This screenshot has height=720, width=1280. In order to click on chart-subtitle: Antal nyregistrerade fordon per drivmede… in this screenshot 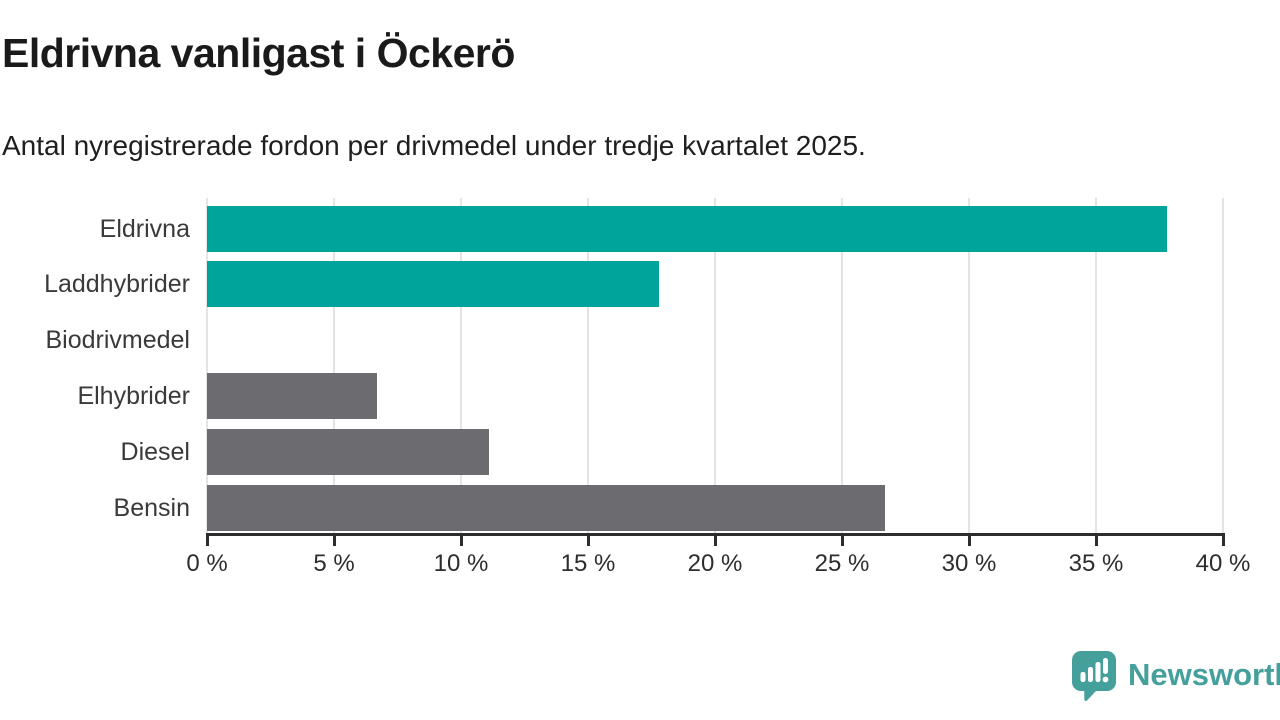, I will do `click(434, 145)`.